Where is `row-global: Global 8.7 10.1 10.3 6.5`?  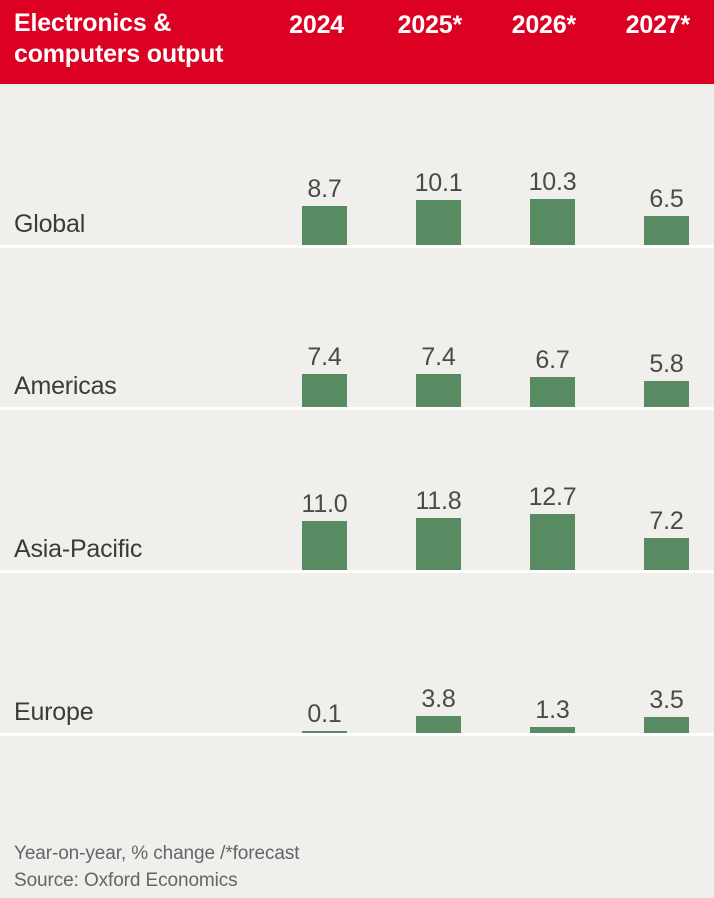
row-global: Global 8.7 10.1 10.3 6.5 is located at coordinates (357, 186).